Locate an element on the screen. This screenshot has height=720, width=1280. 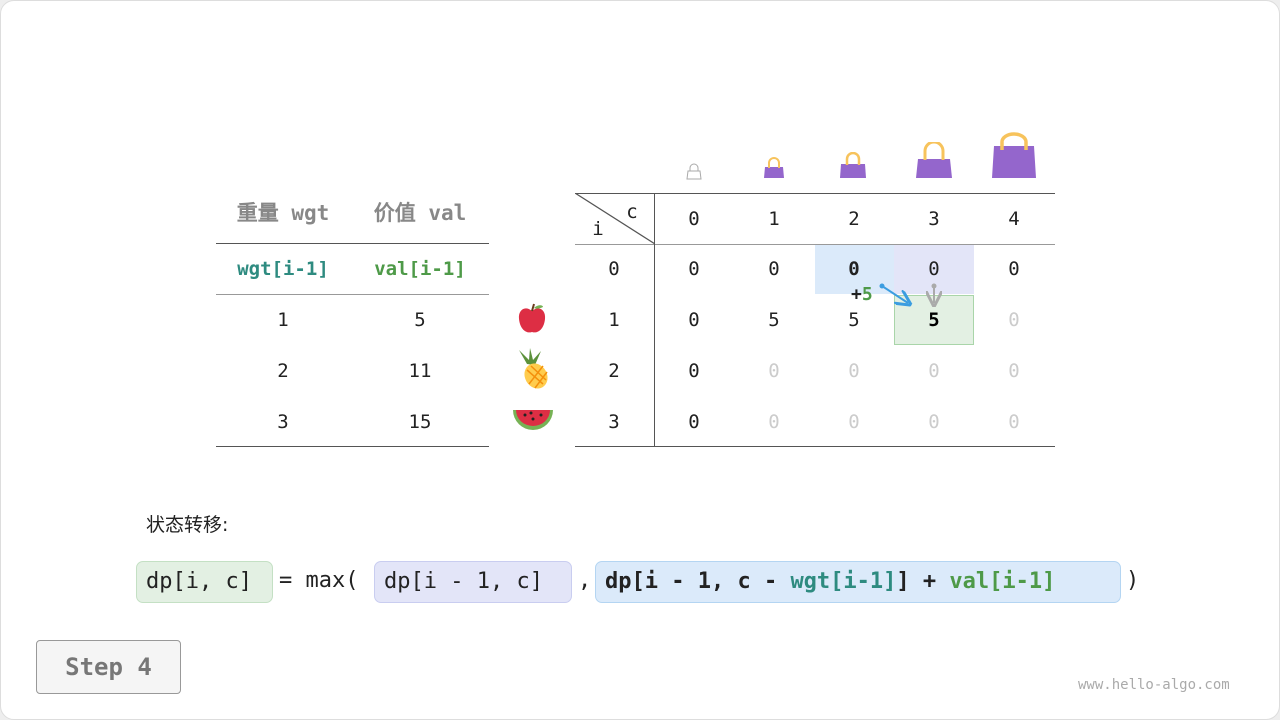
header-value: 价值 val is located at coordinates (420, 213).